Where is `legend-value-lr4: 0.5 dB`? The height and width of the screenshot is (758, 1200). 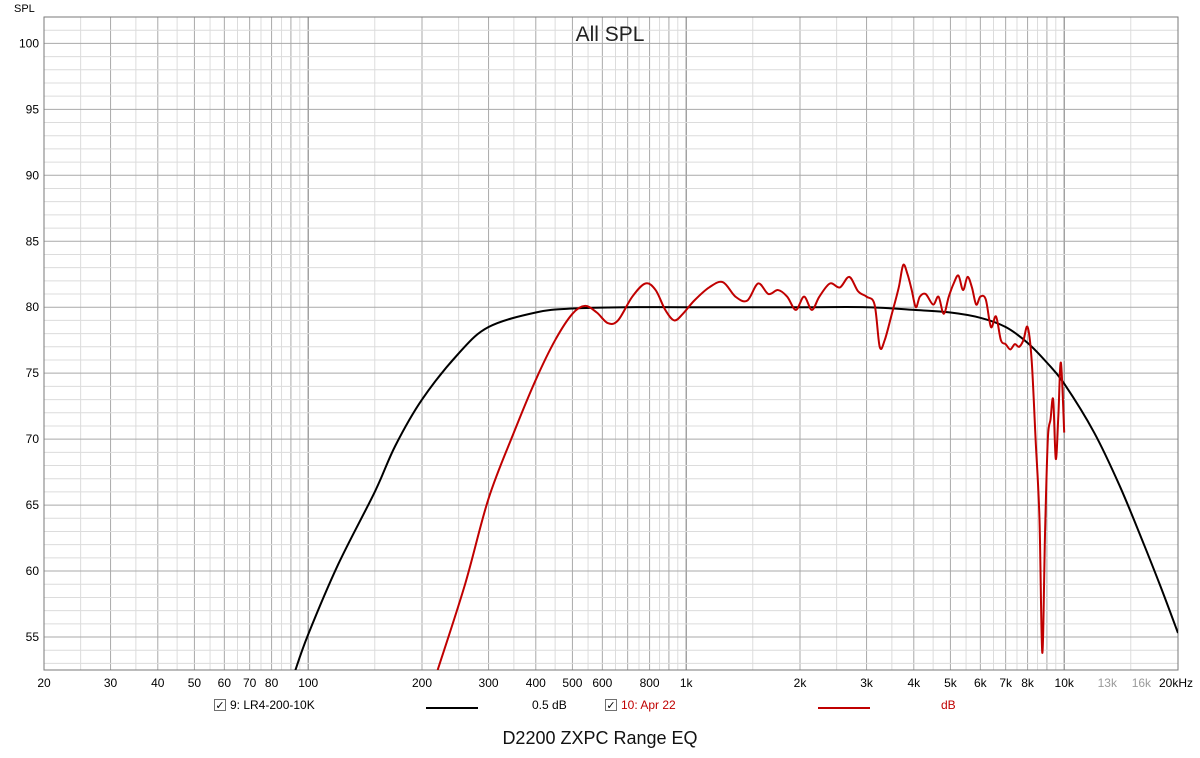 legend-value-lr4: 0.5 dB is located at coordinates (549, 705).